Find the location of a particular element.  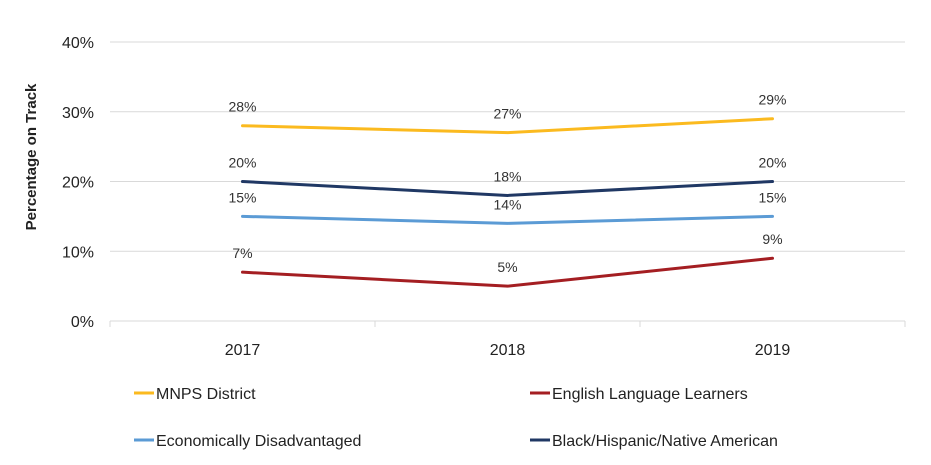

y-tick-label: 0% is located at coordinates (82, 322).